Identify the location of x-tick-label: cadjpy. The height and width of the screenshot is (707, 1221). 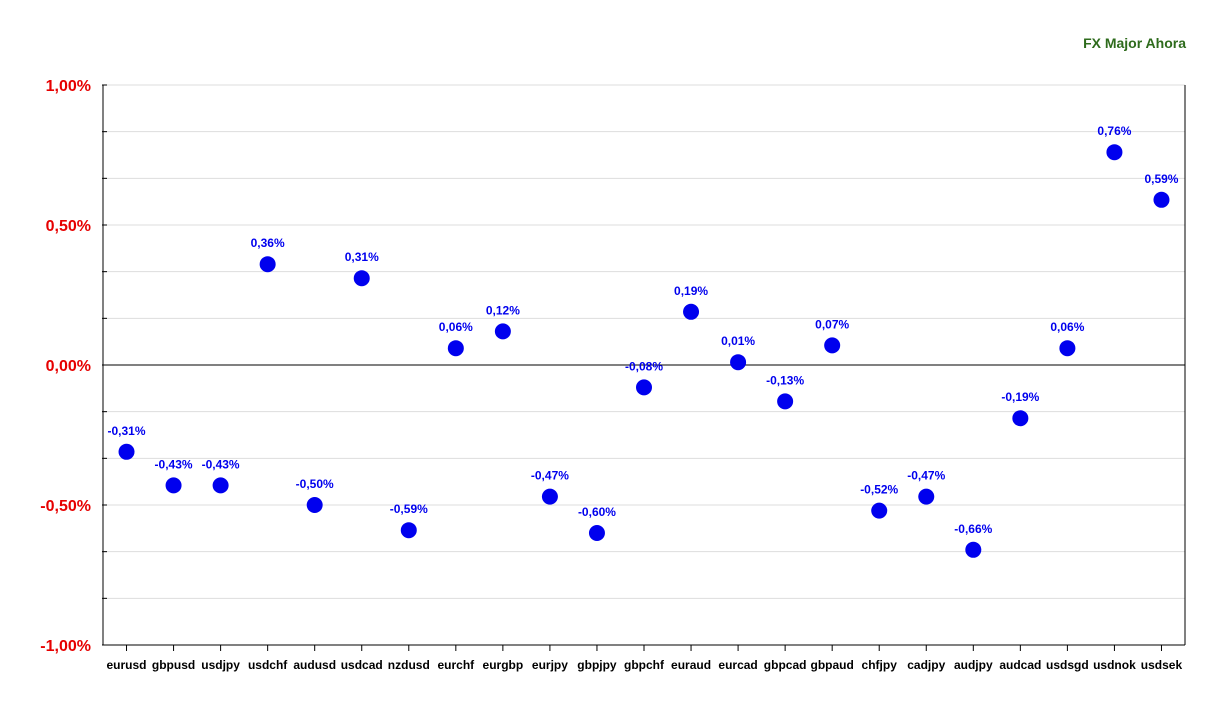
(926, 665).